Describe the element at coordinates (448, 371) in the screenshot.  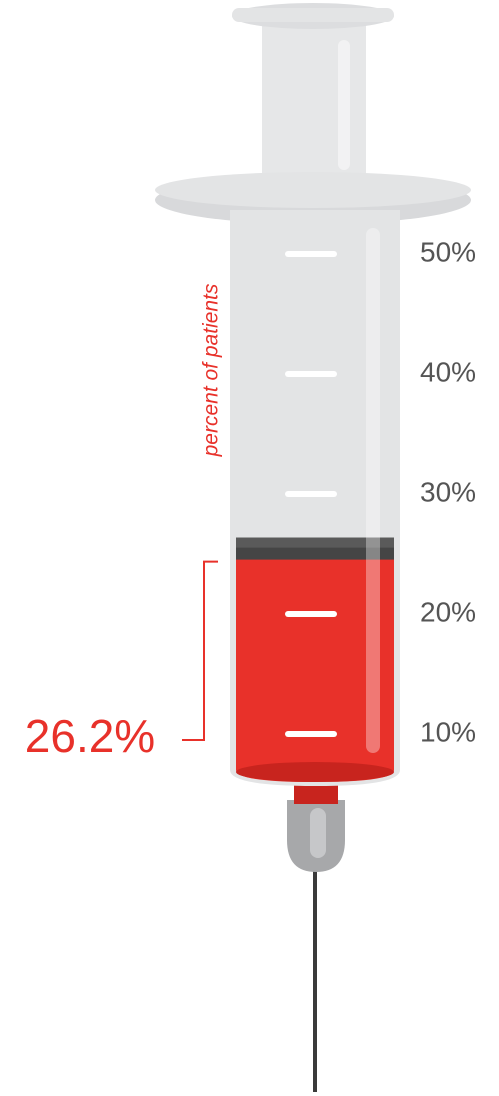
I see `y-tick-label: 40%` at that location.